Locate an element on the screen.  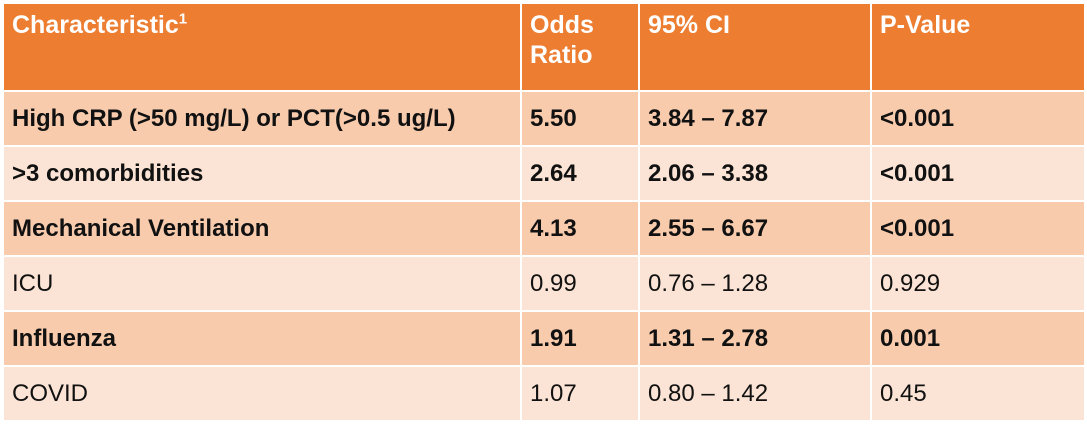
cell-odds-ratio: 5.50 is located at coordinates (580, 119).